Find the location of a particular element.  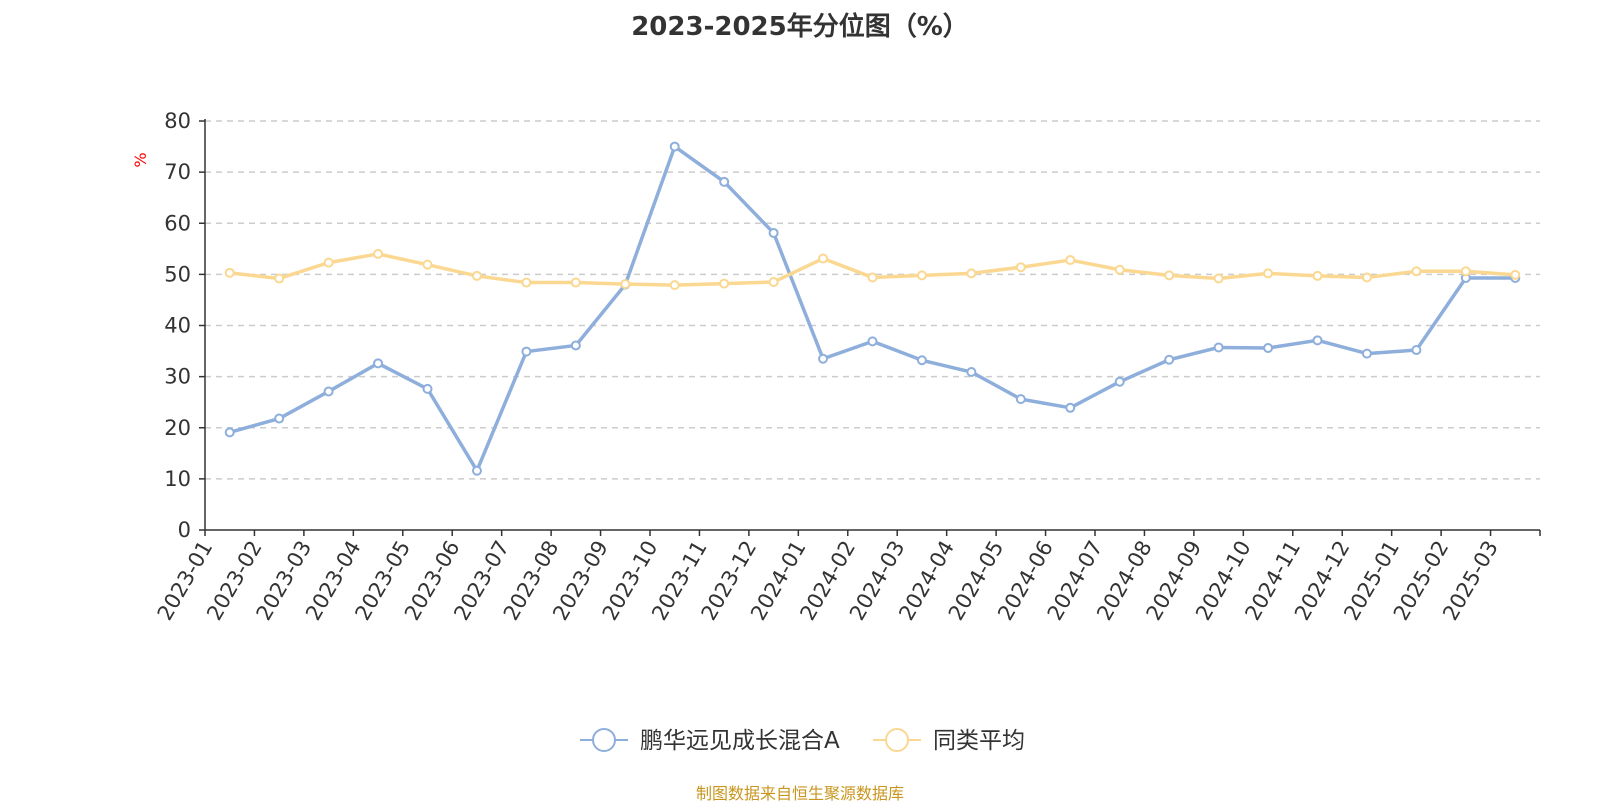

y-tick-label: 0 is located at coordinates (184, 530).